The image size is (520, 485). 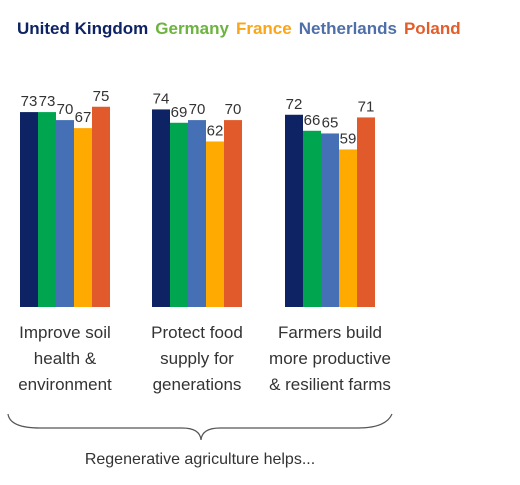 What do you see at coordinates (83, 28) in the screenshot?
I see `legend-item-united-kingdom: United Kingdom` at bounding box center [83, 28].